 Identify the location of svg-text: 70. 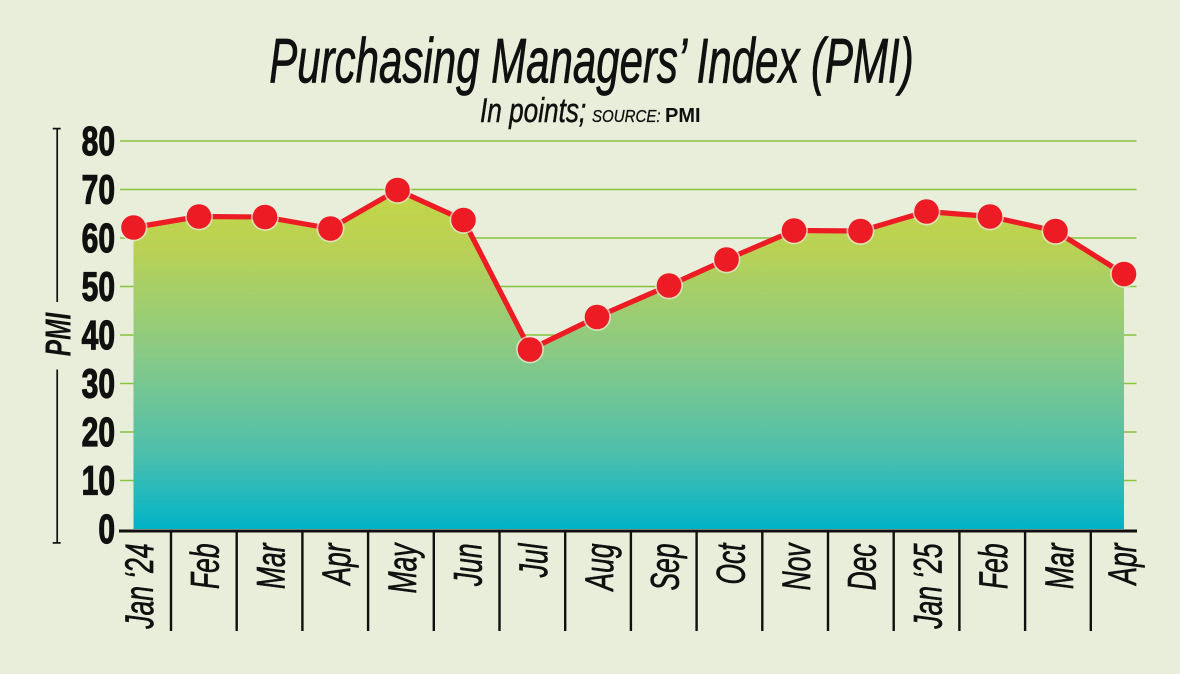
(98, 189).